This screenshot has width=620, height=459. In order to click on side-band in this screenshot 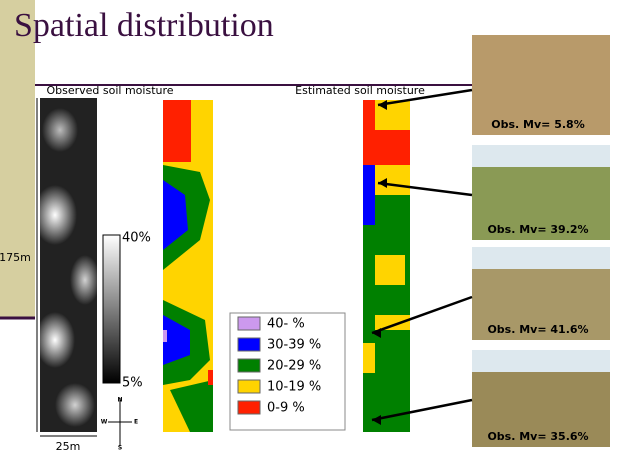, I will do `click(17, 159)`.